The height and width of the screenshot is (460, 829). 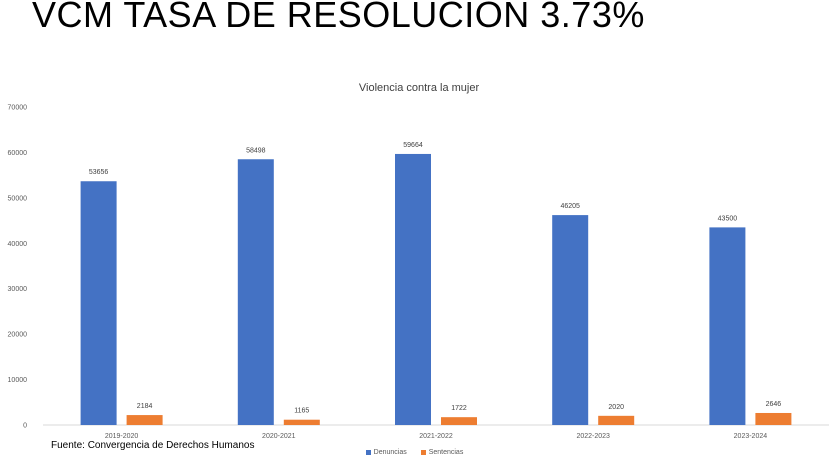 What do you see at coordinates (98, 303) in the screenshot?
I see `bar-denuncias-2019-2020` at bounding box center [98, 303].